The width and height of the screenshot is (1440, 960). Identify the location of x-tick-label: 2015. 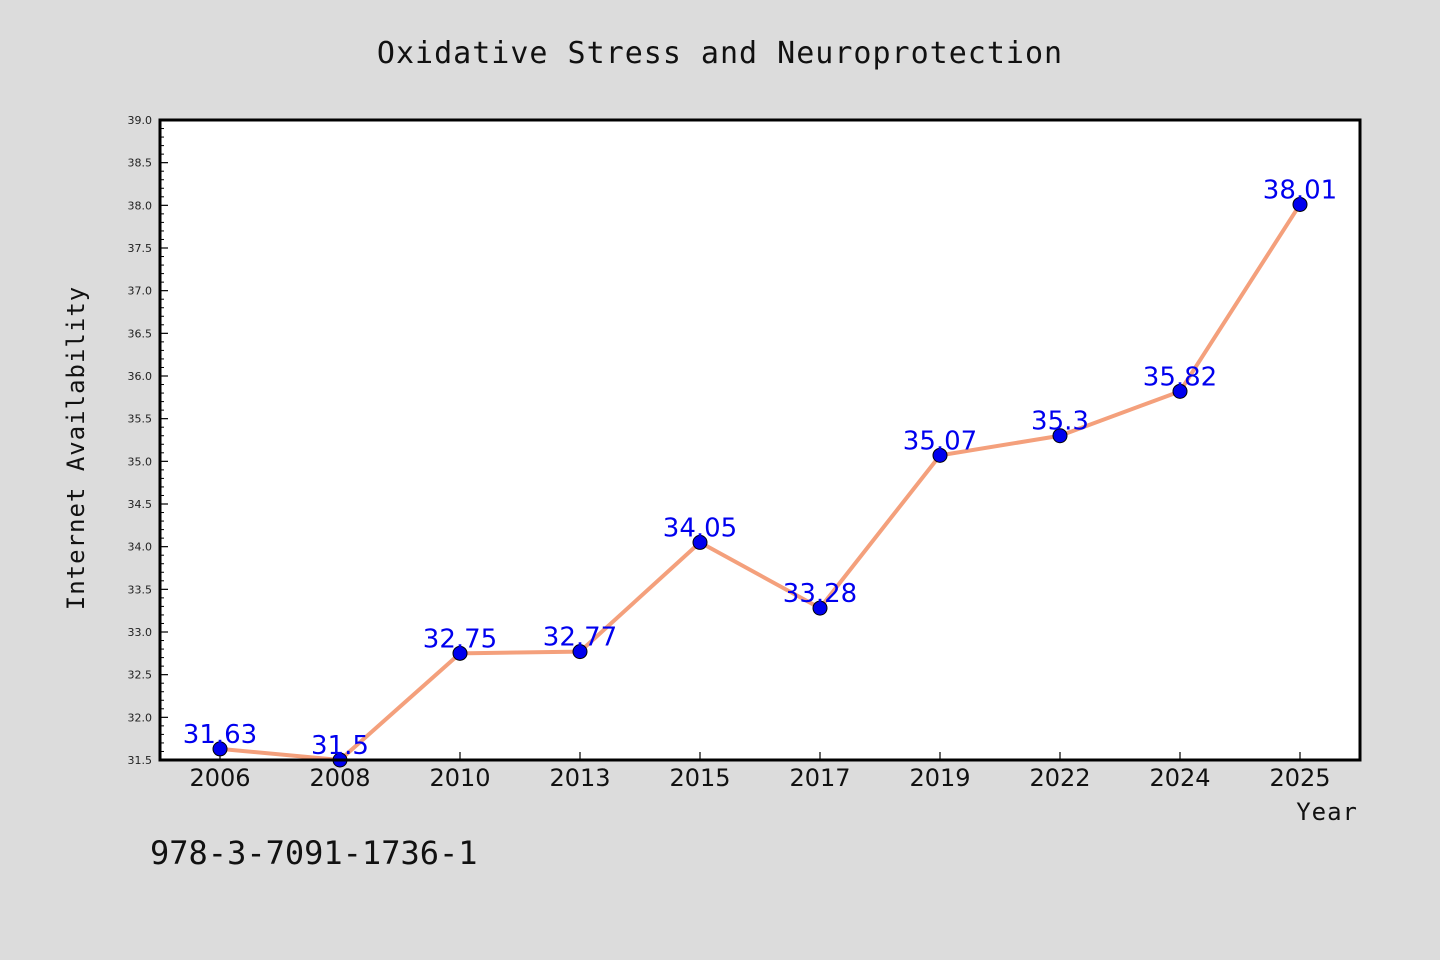
(699, 778).